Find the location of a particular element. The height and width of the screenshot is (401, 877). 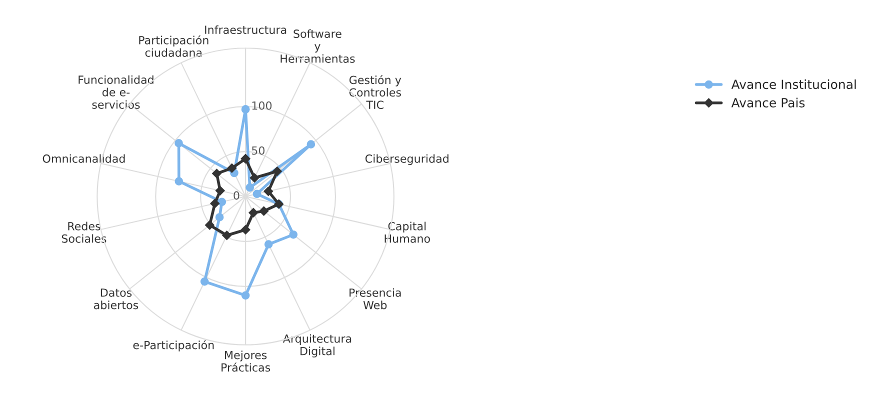

spoke-label: Infraestructura is located at coordinates (245, 29).